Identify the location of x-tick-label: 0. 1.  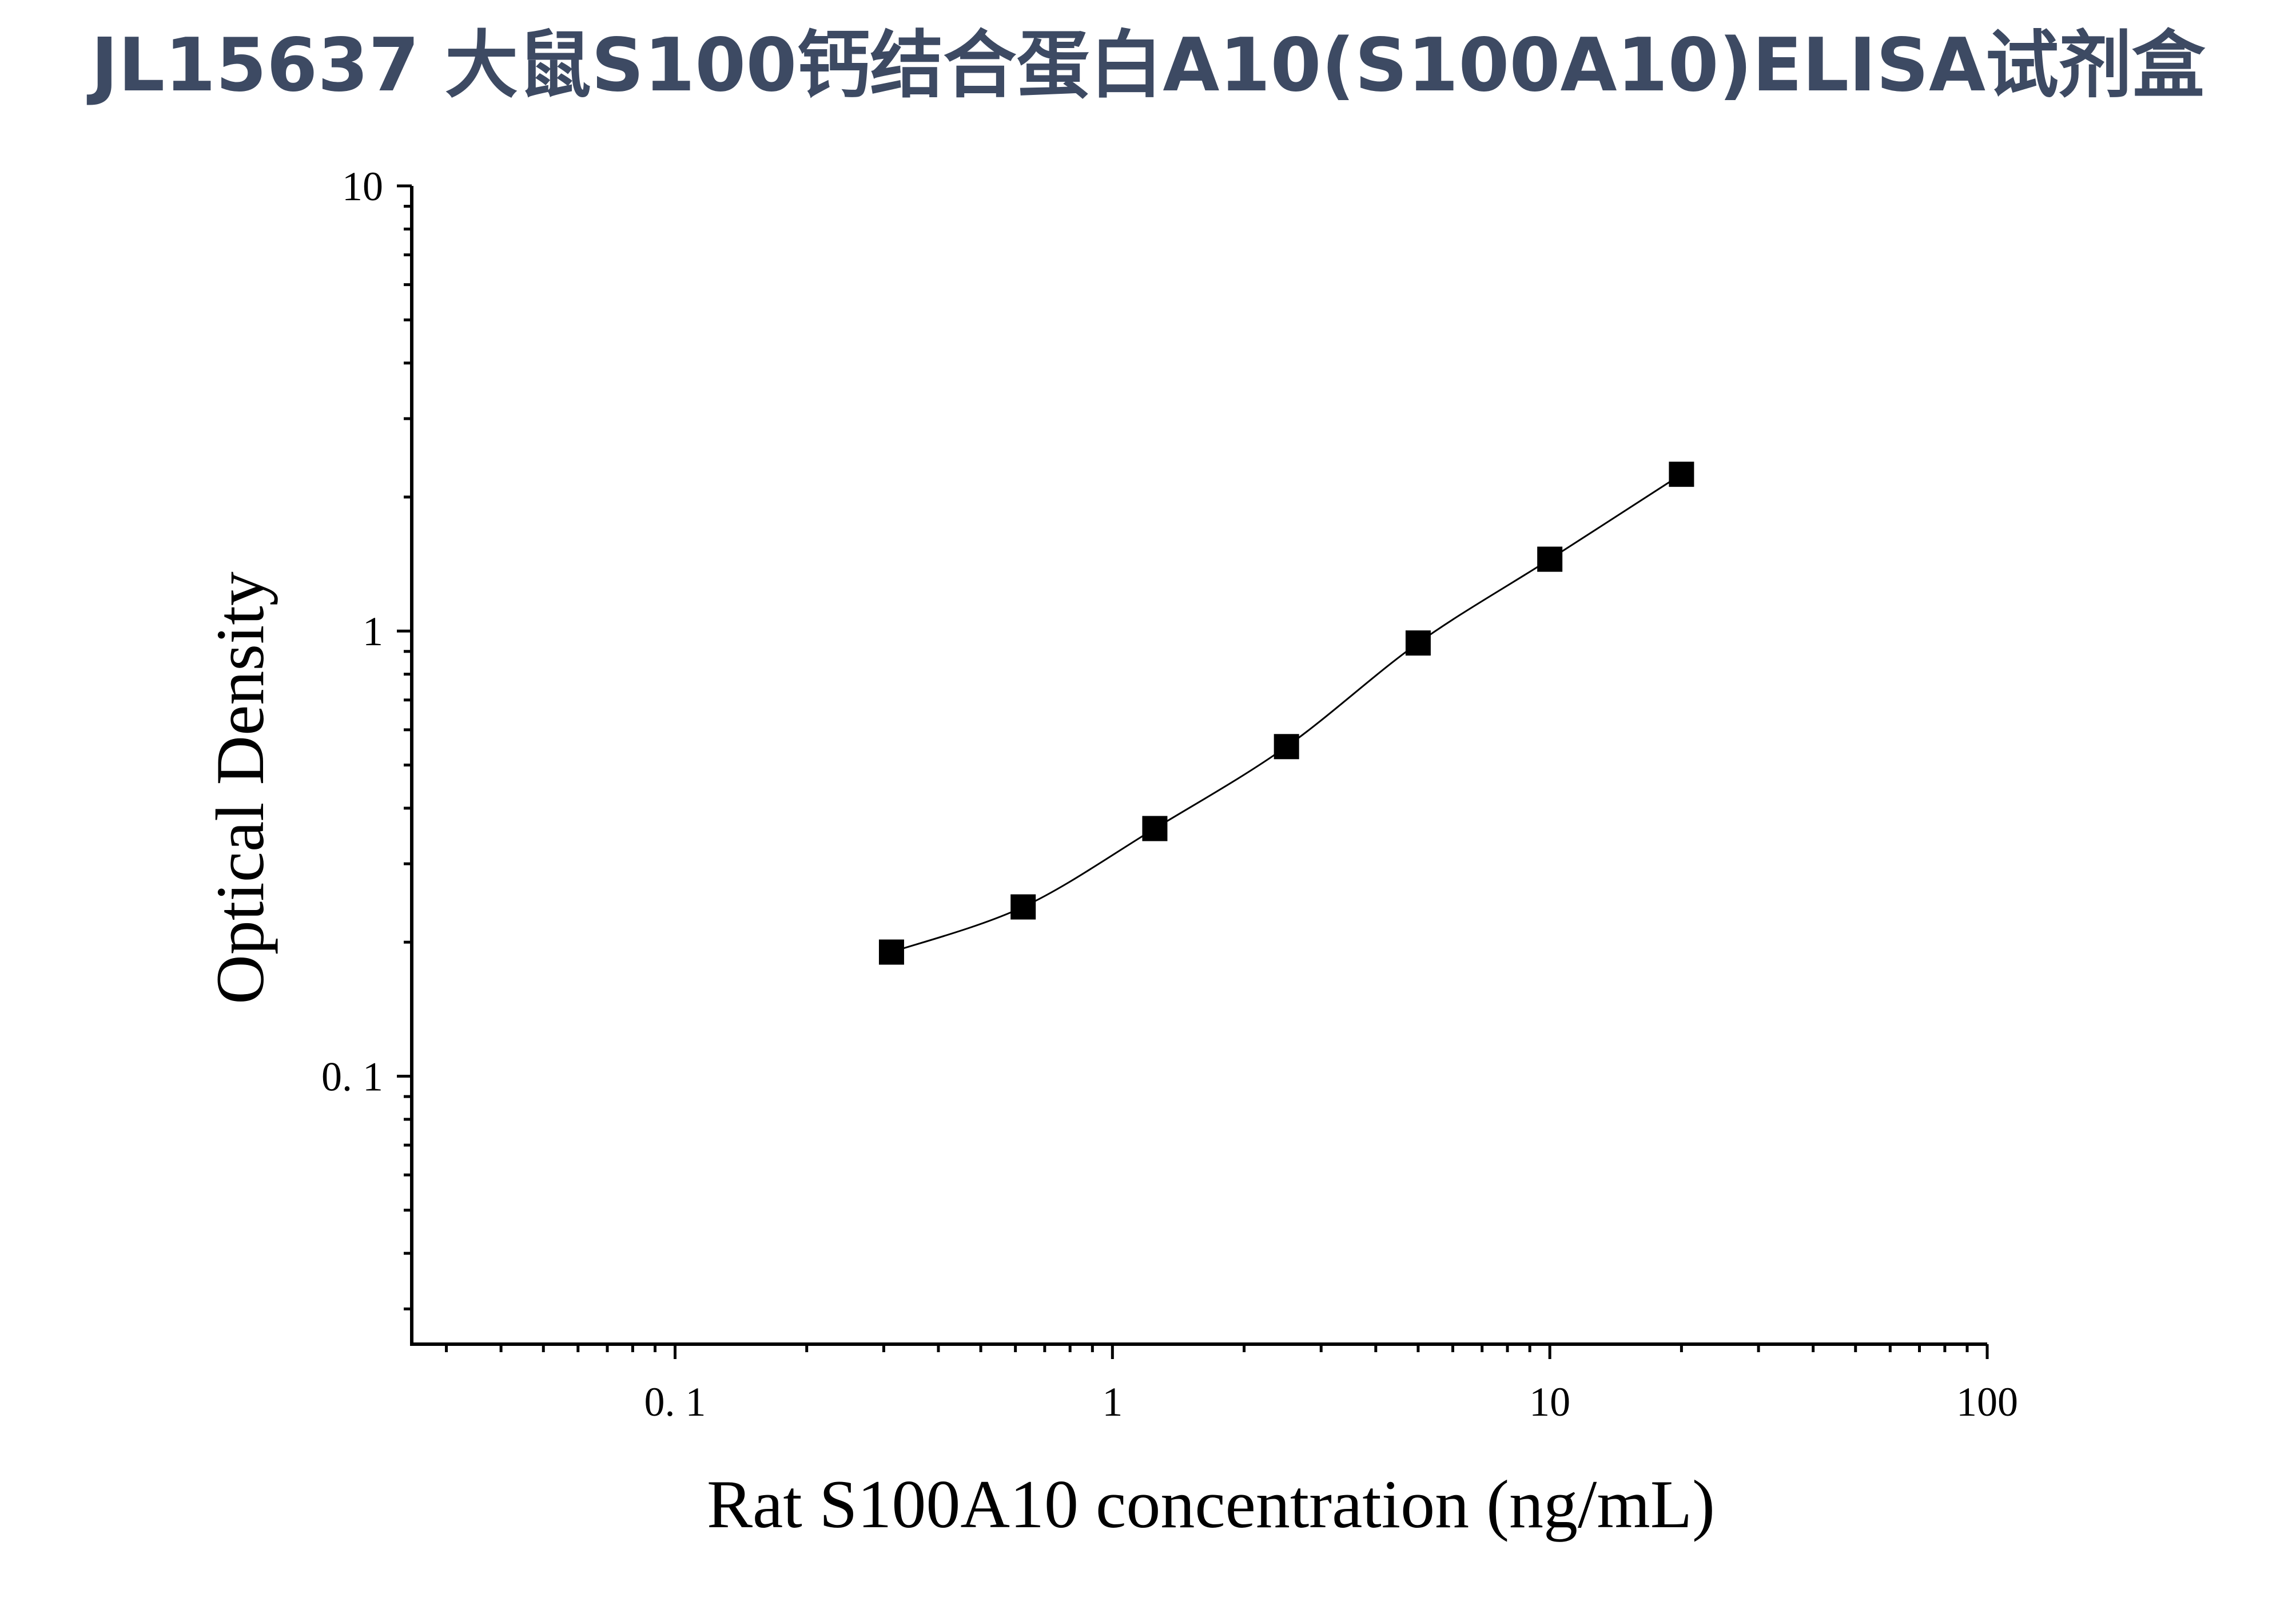
(675, 1402).